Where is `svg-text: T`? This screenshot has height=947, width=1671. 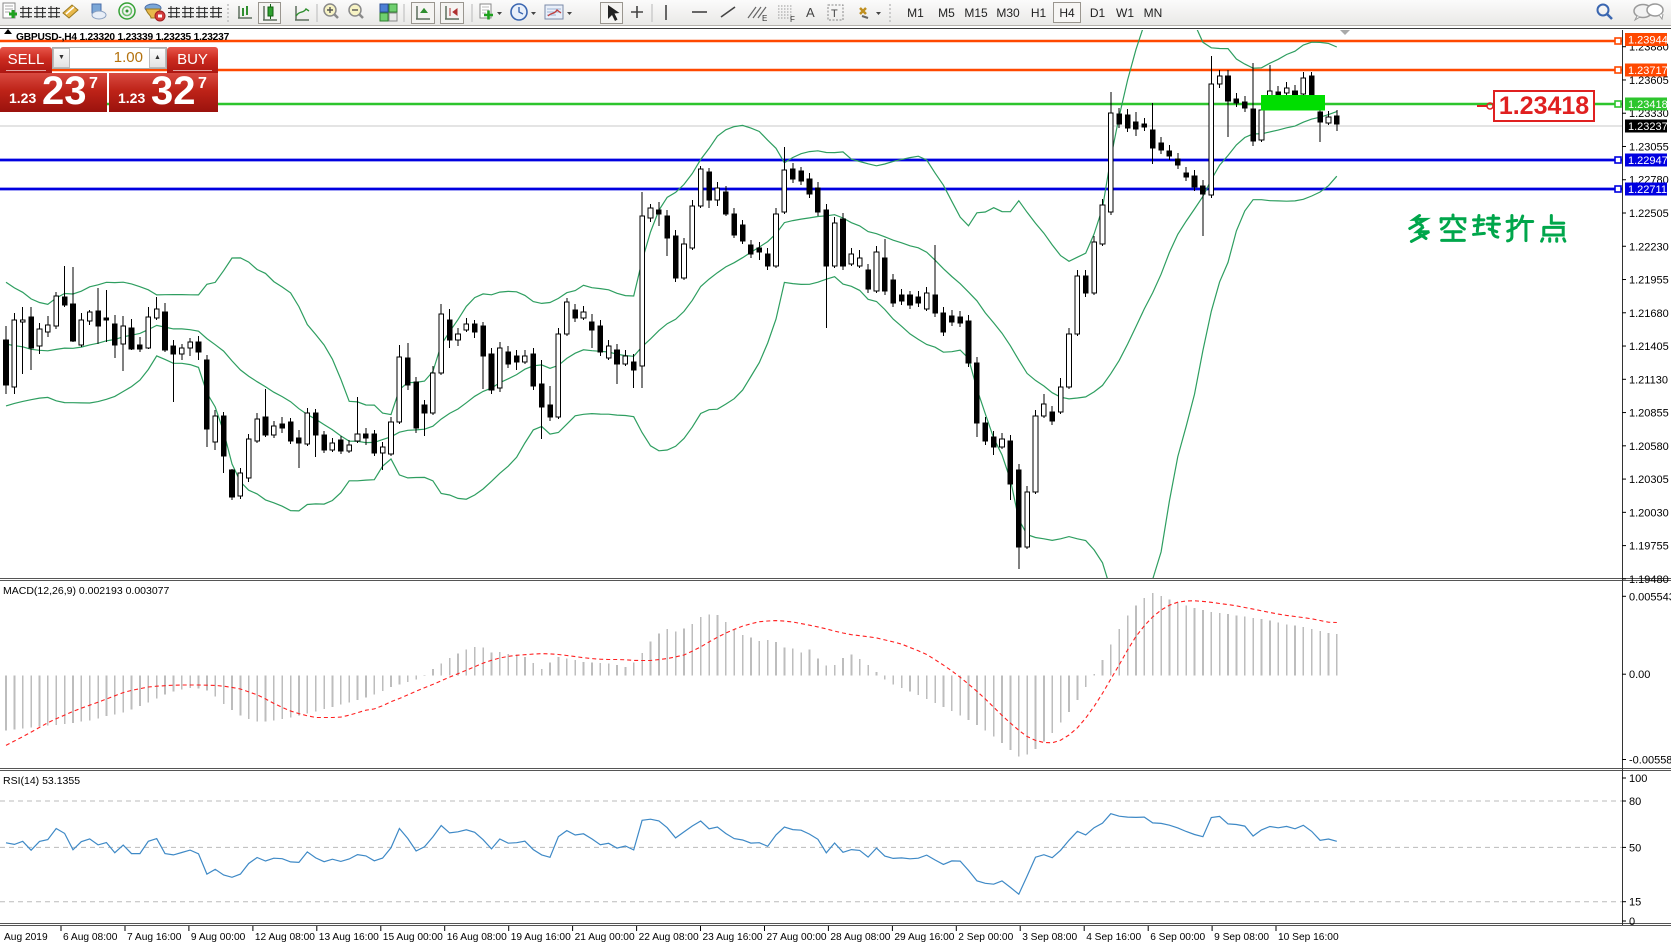
svg-text: T is located at coordinates (834, 14).